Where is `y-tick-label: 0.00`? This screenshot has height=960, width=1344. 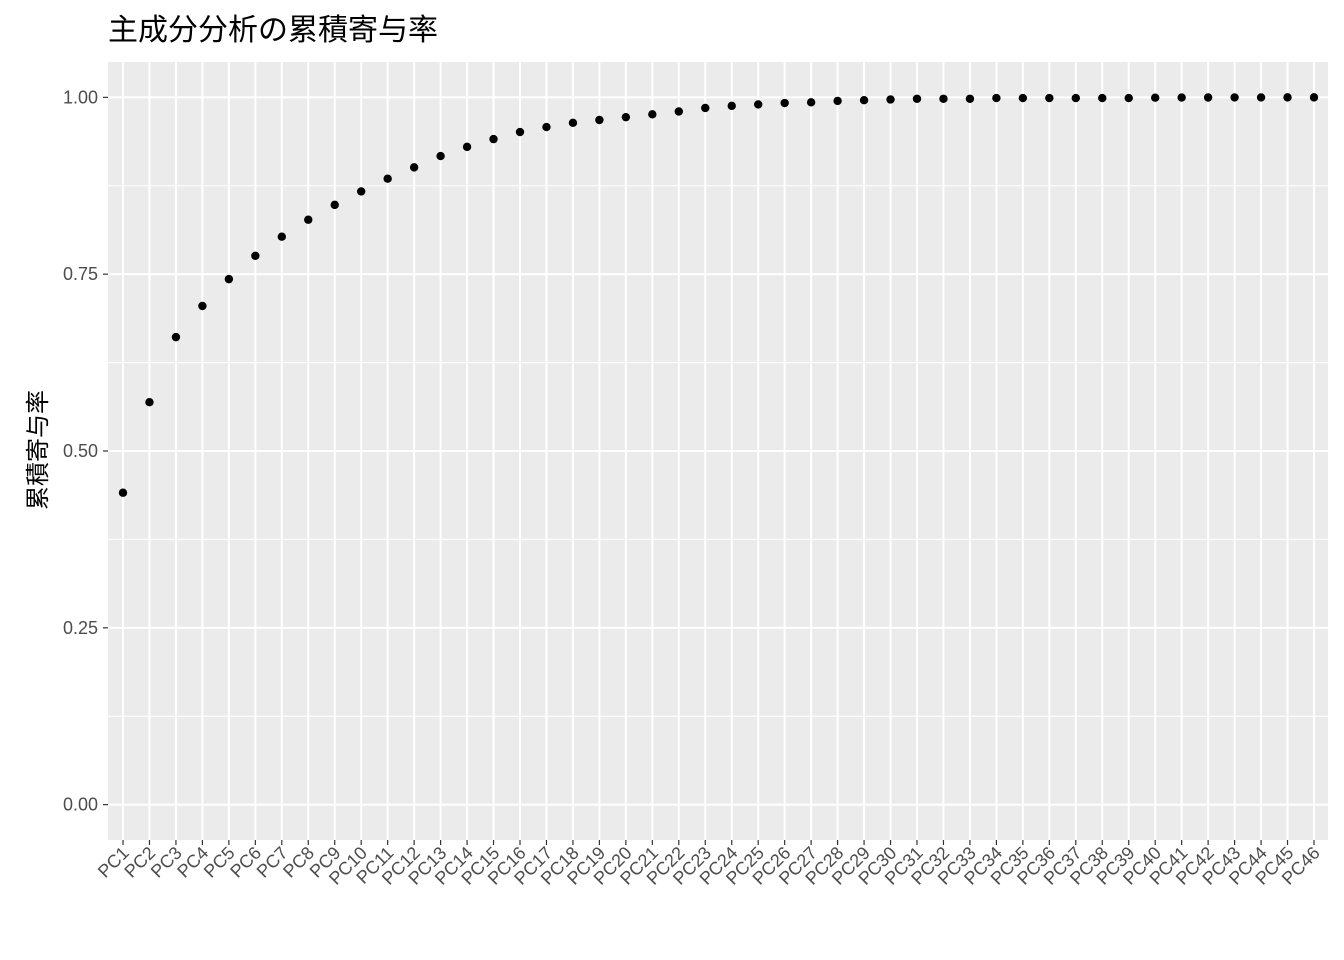
y-tick-label: 0.00 is located at coordinates (80, 805).